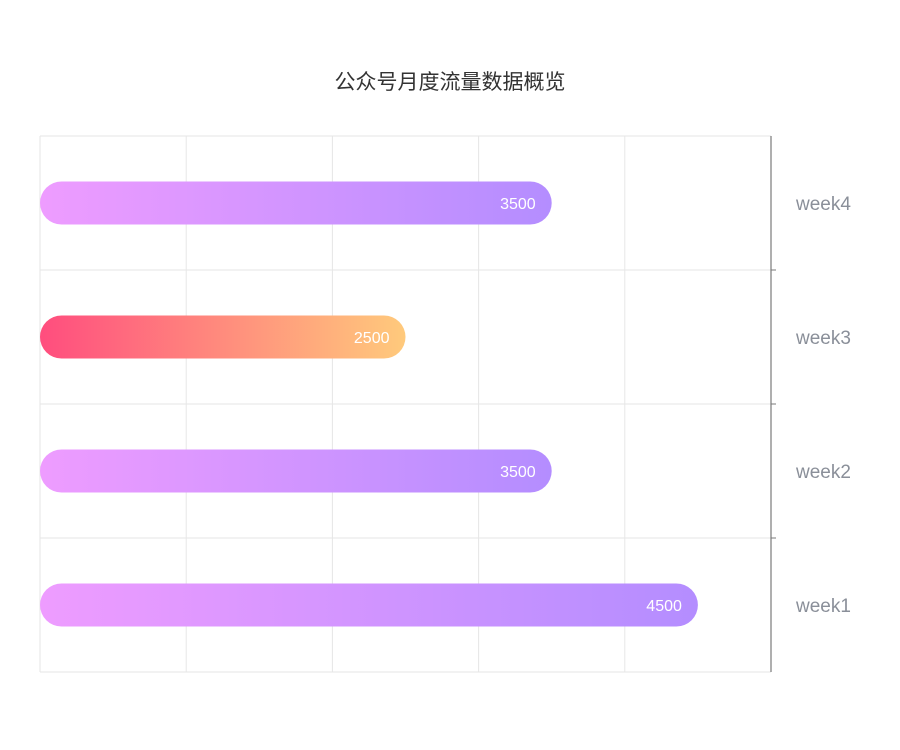 This screenshot has height=750, width=900. Describe the element at coordinates (369, 605) in the screenshot. I see `bar-week1` at that location.